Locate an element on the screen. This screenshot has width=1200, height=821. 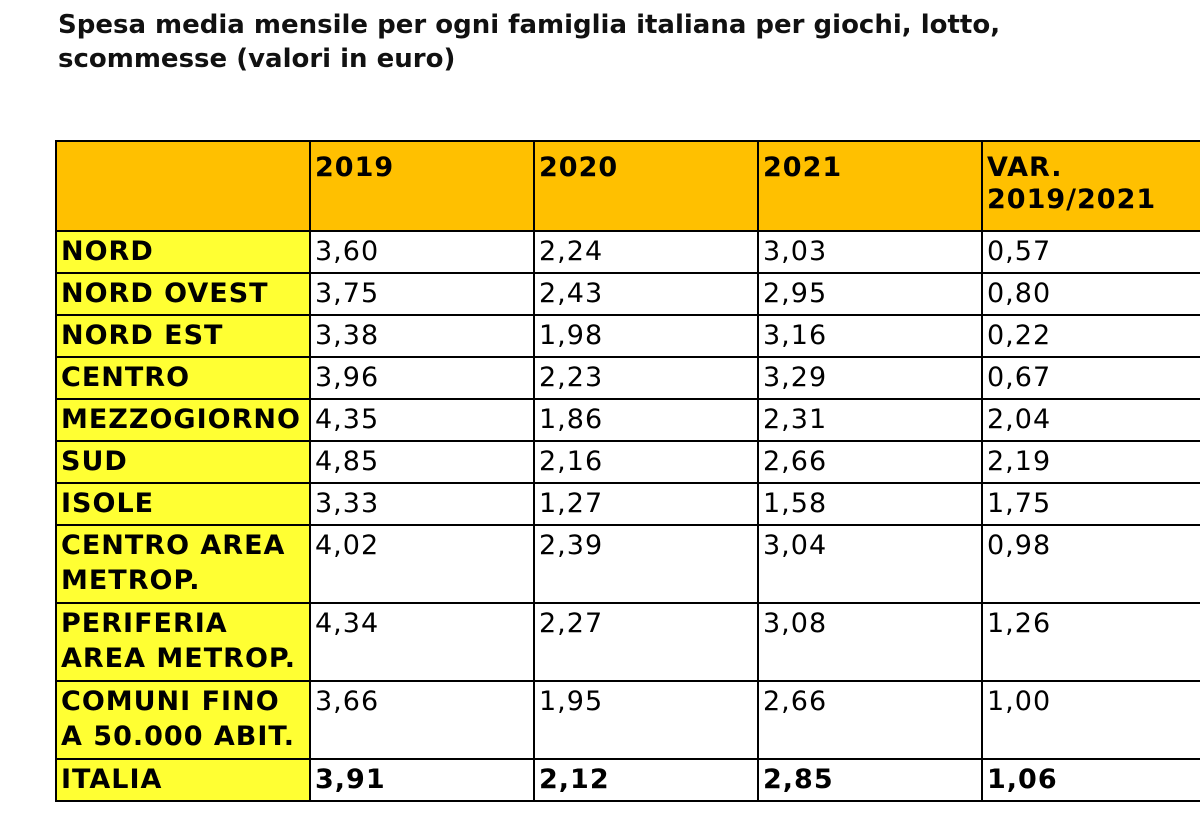
table-row: NORD OVEST 3,75 2,43 2,95 0,80 is located at coordinates (627, 294).